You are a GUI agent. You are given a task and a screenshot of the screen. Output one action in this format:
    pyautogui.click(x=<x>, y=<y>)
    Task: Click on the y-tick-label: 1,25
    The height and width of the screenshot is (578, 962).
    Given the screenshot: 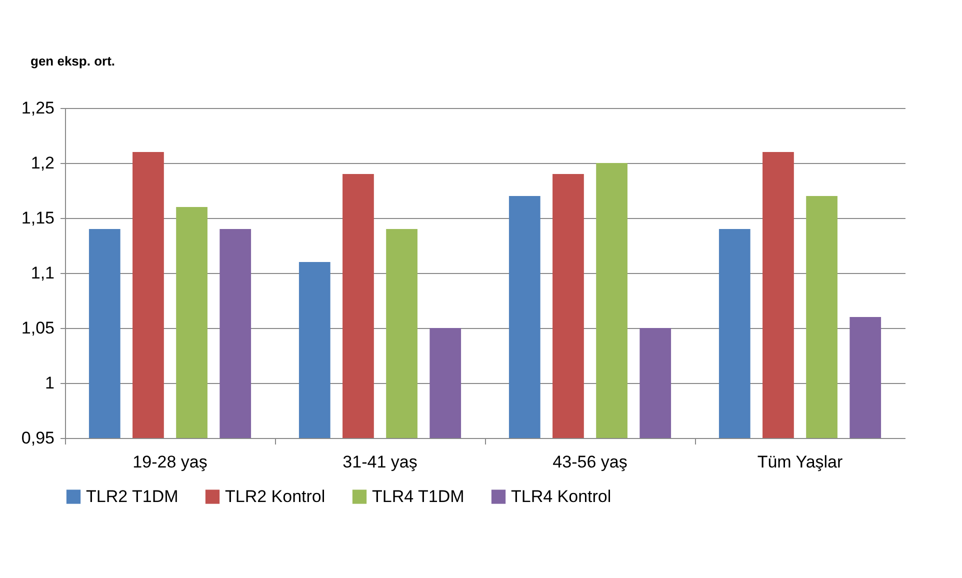 What is the action you would take?
    pyautogui.click(x=37, y=108)
    